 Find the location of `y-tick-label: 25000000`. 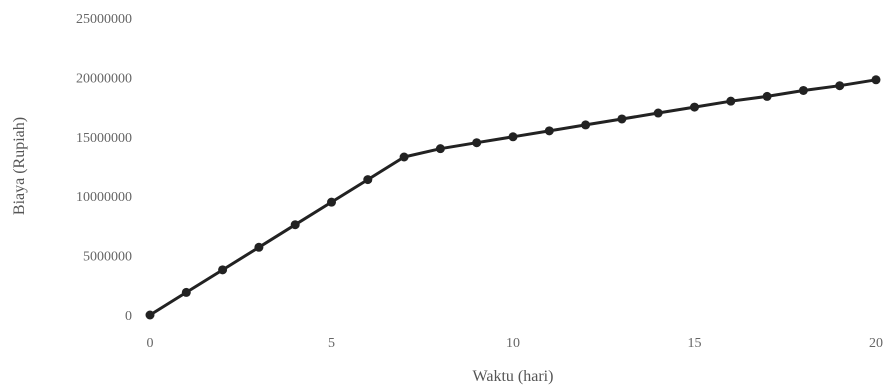

y-tick-label: 25000000 is located at coordinates (104, 19).